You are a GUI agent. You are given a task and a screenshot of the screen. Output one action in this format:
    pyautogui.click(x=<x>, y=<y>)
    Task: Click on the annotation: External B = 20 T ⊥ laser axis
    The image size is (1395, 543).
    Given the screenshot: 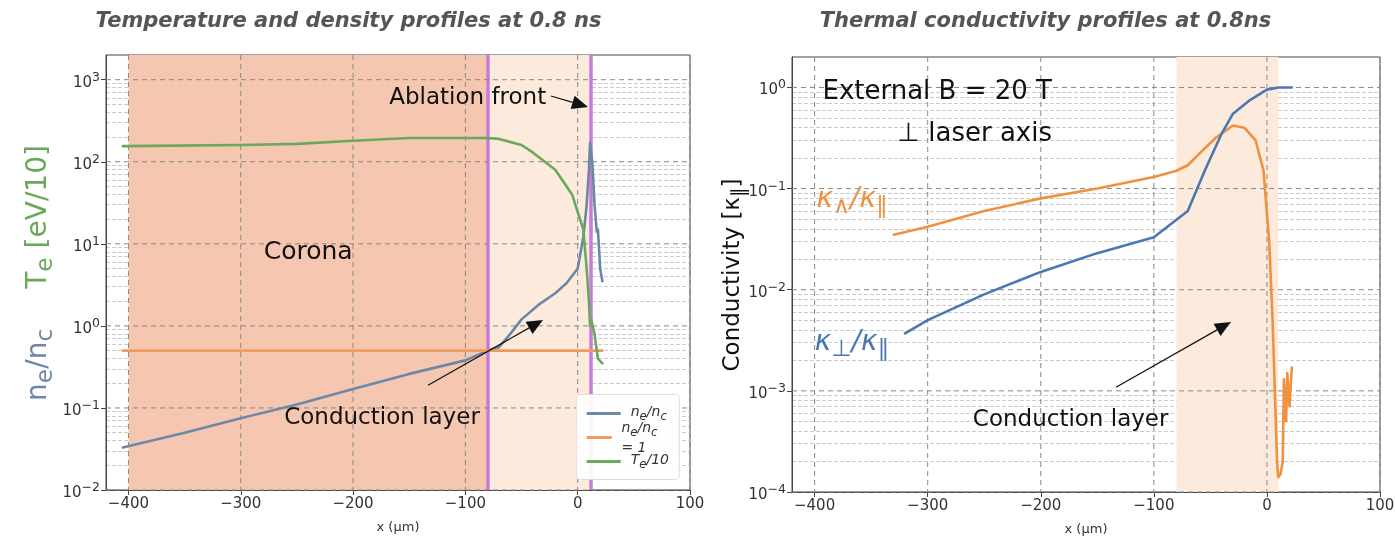 What is the action you would take?
    pyautogui.click(x=937, y=111)
    